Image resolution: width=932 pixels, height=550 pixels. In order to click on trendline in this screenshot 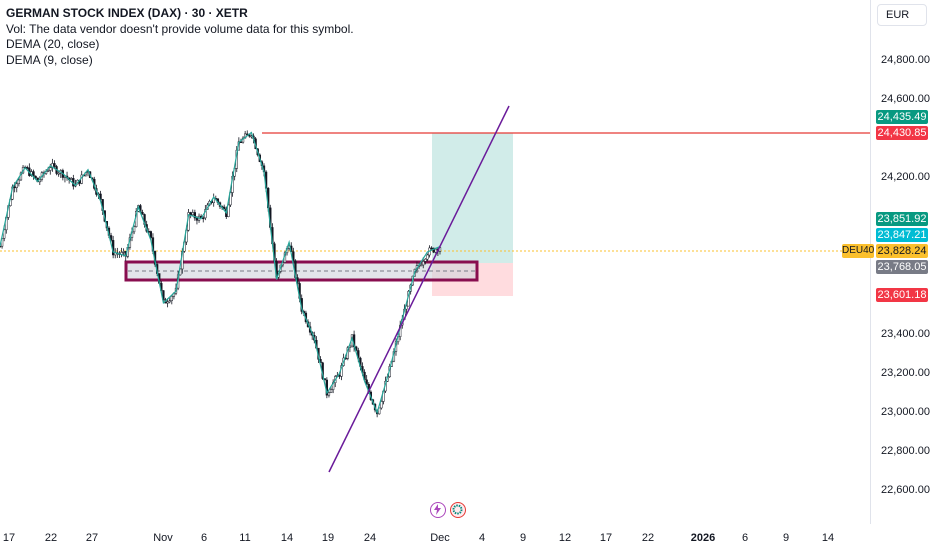, I will do `click(419, 289)`.